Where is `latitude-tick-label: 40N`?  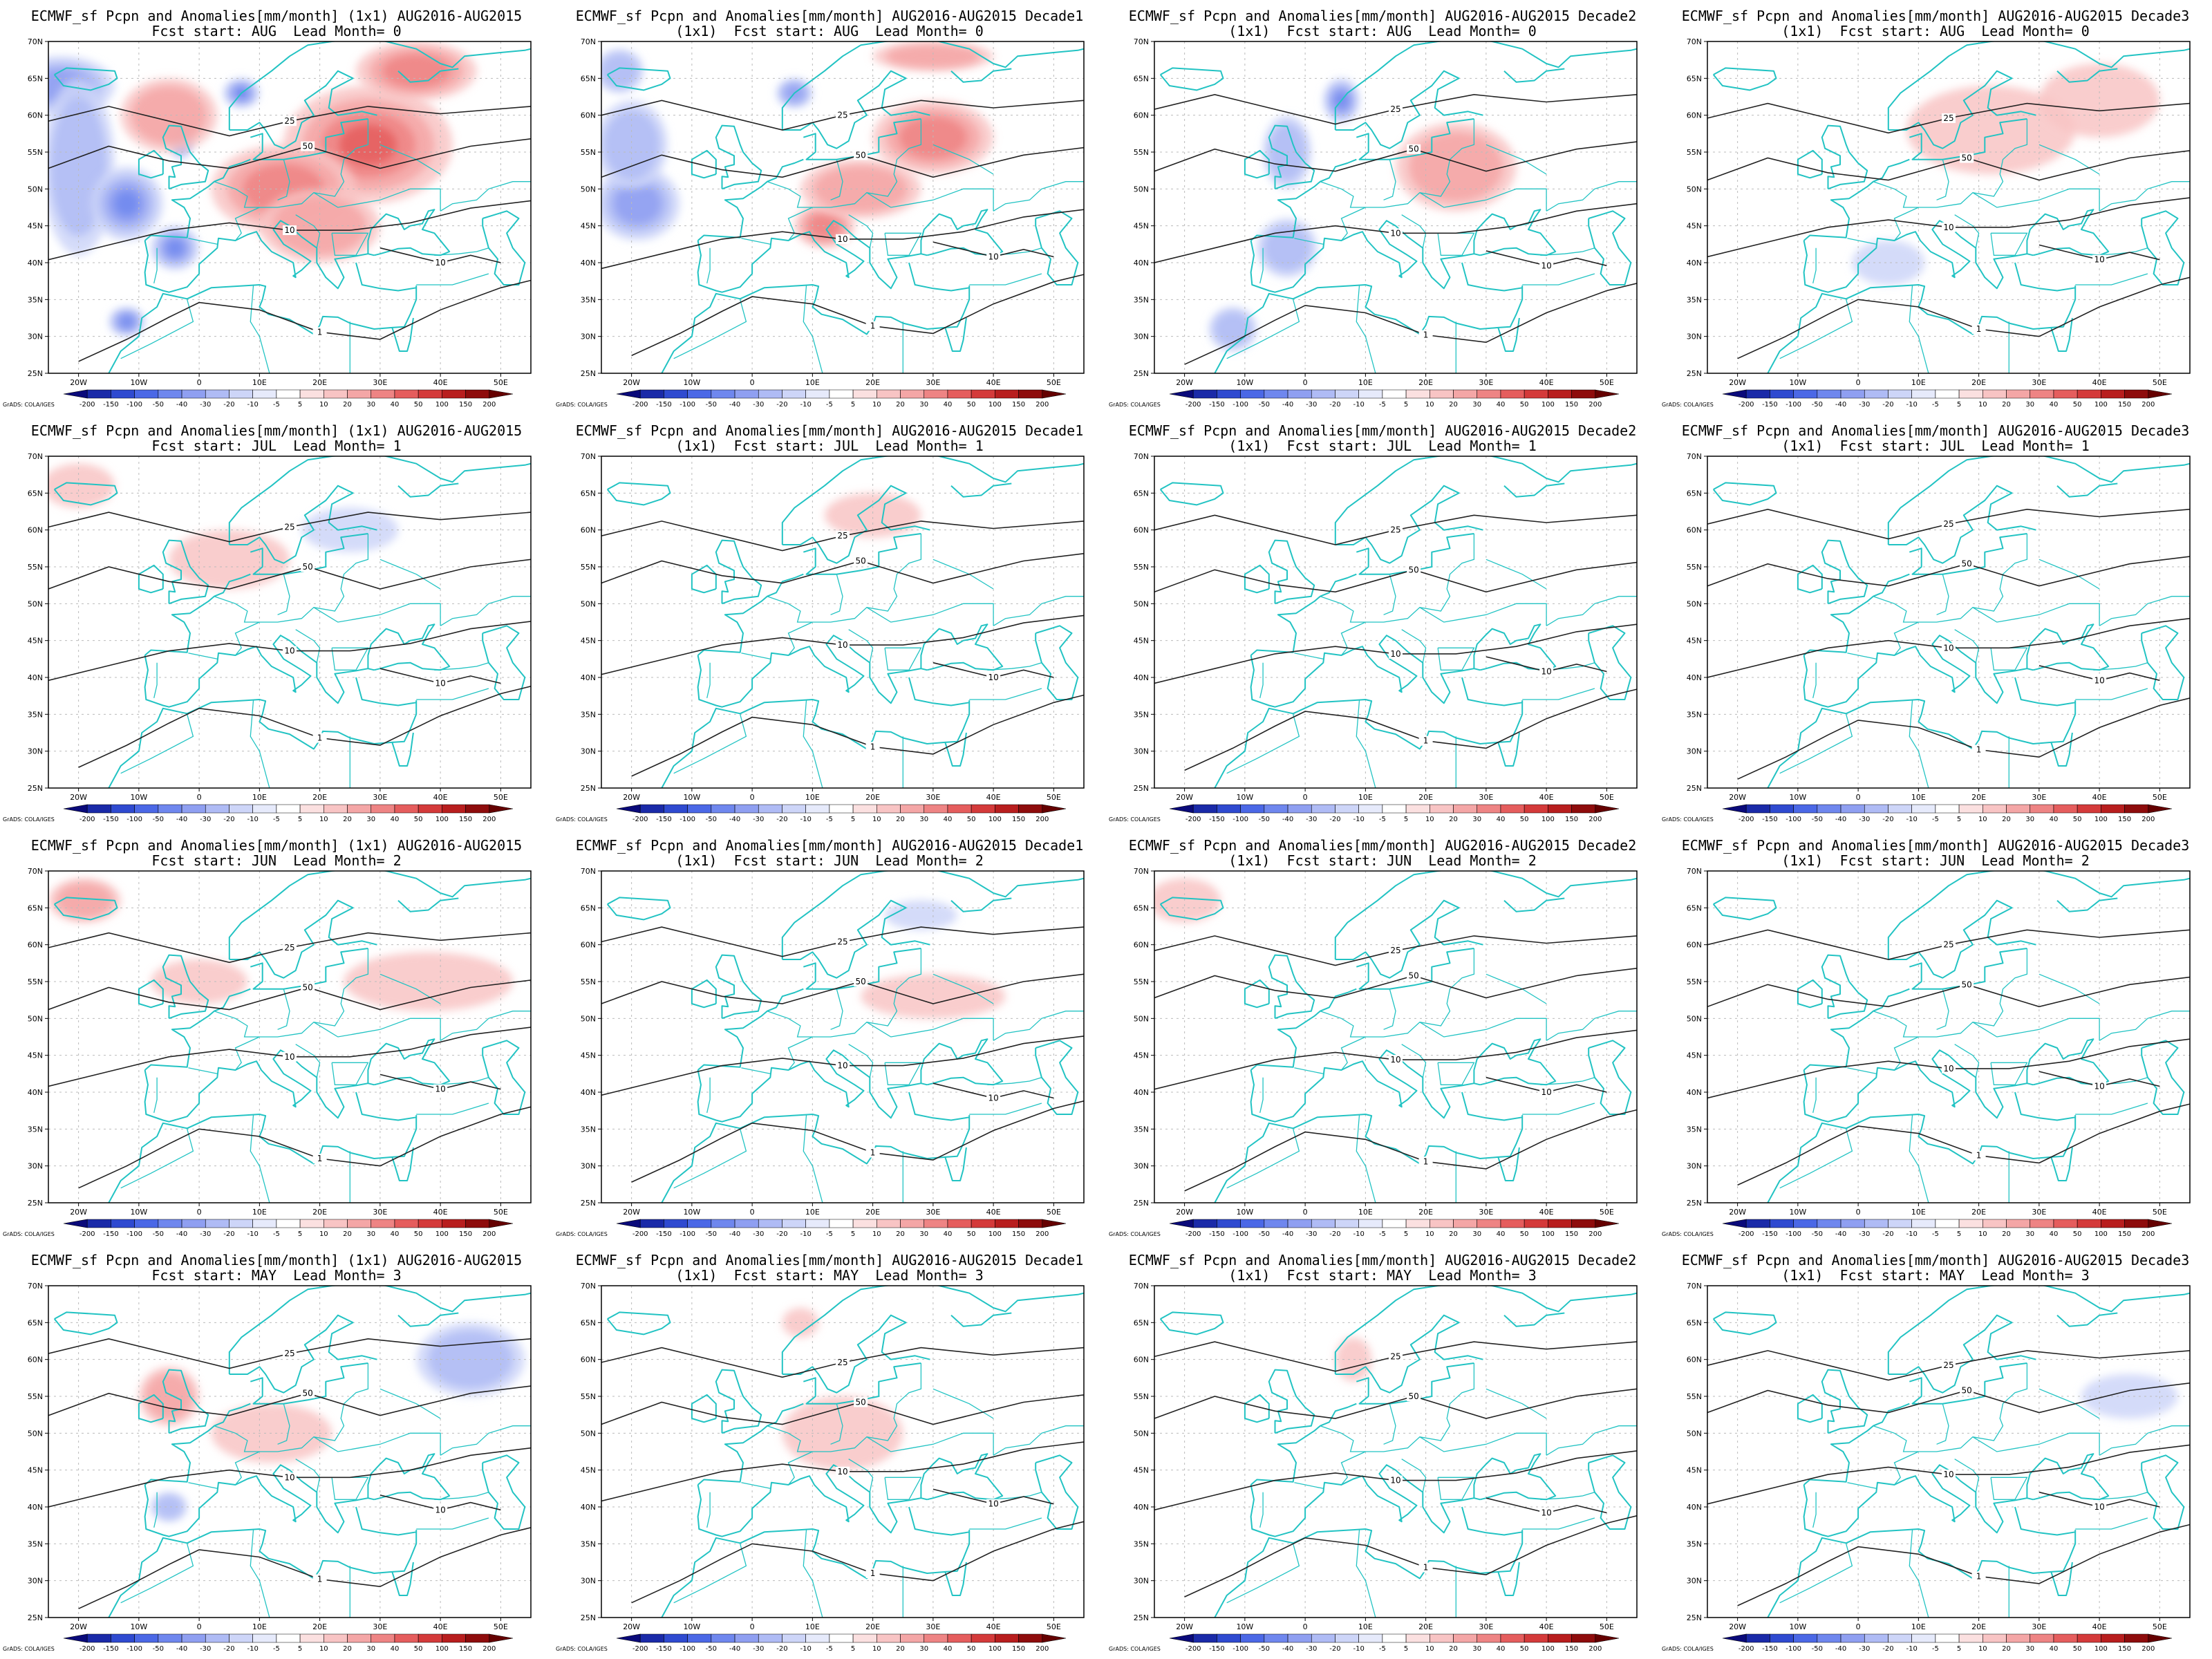 latitude-tick-label: 40N is located at coordinates (588, 1507).